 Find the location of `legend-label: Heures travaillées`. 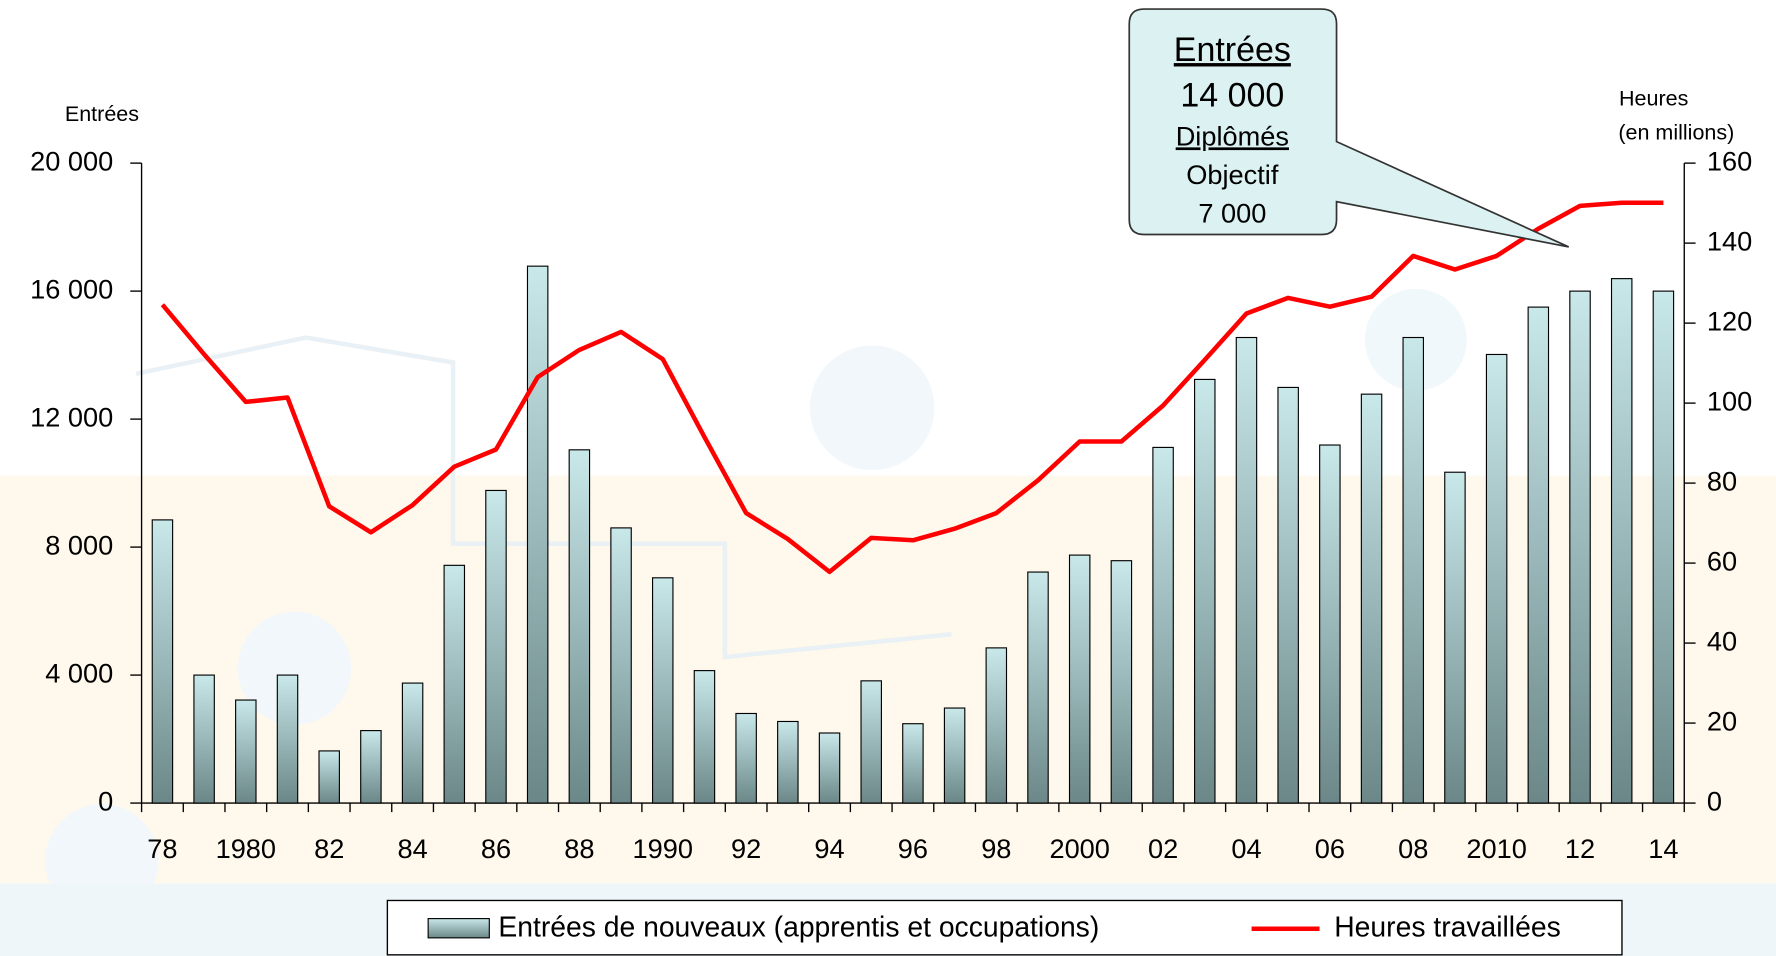

legend-label: Heures travaillées is located at coordinates (1447, 926).